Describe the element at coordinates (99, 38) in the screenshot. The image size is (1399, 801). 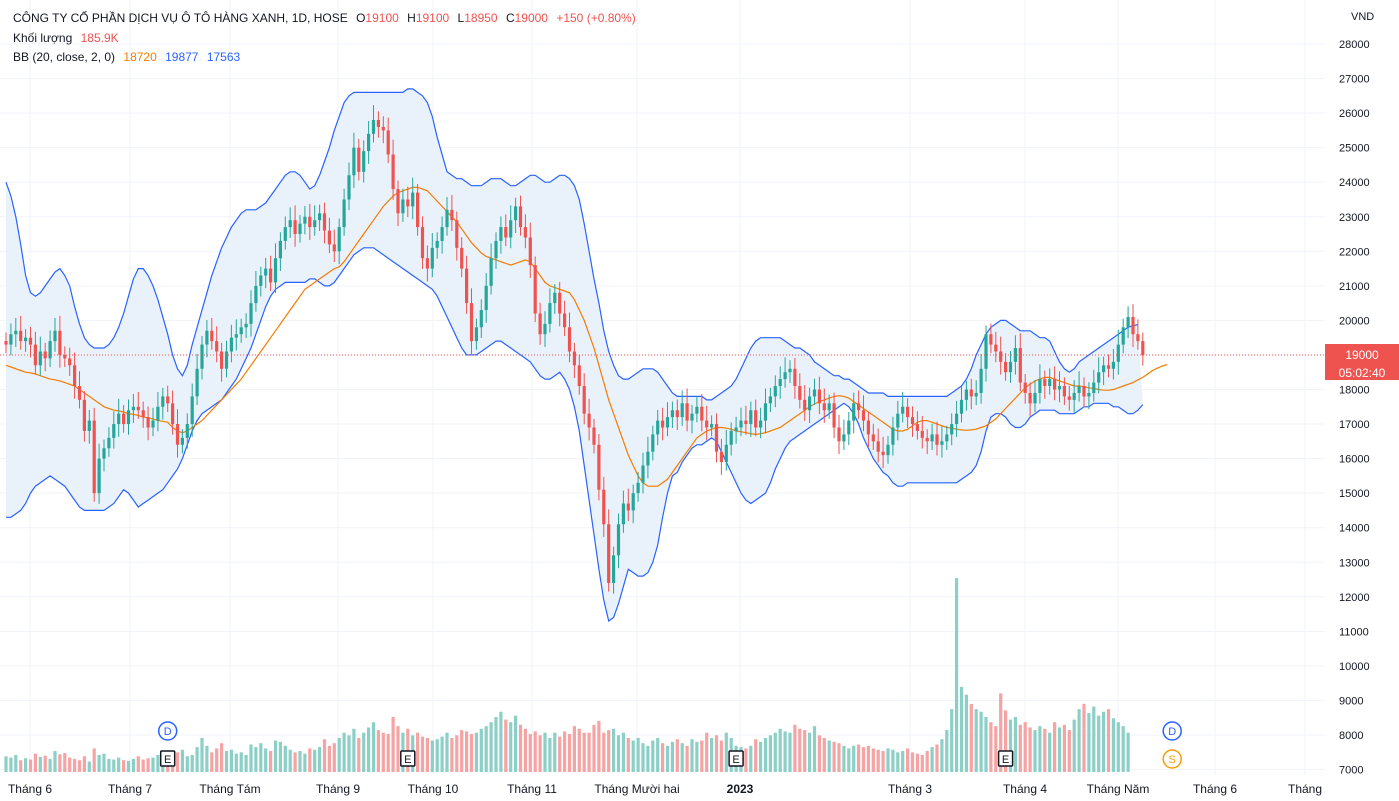
I see `volume-value: 185.9K` at that location.